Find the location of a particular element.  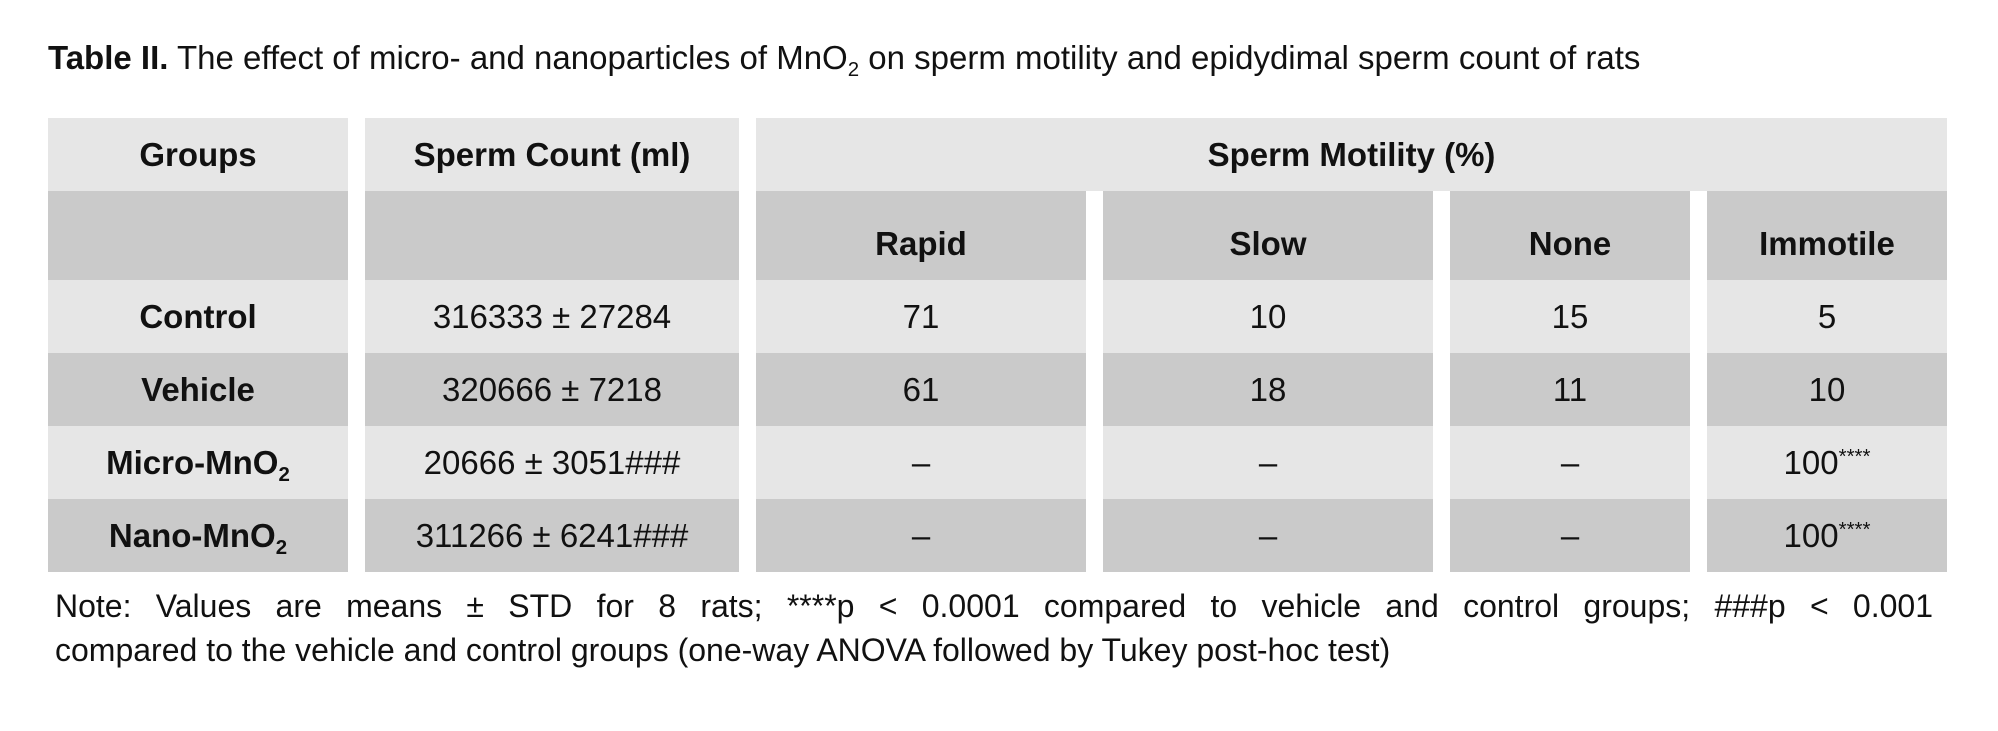

subheader-row: Rapid Slow None Immotile is located at coordinates (997, 235).